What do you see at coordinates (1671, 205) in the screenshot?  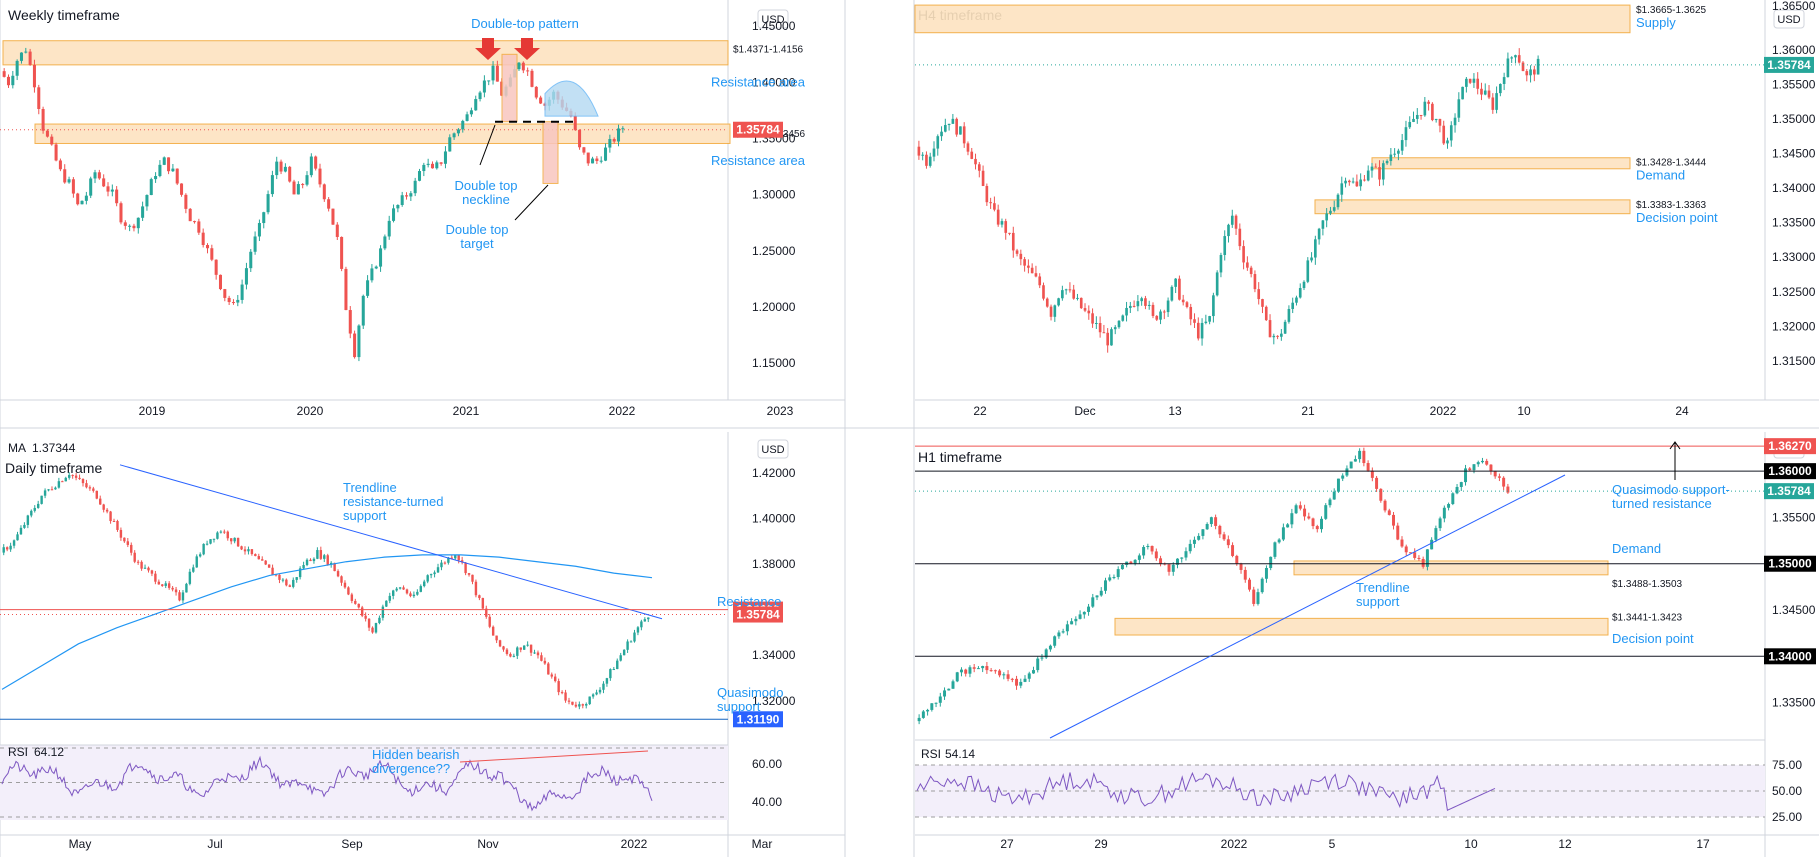 I see `zone-range-label: $1.3383-1.3363` at bounding box center [1671, 205].